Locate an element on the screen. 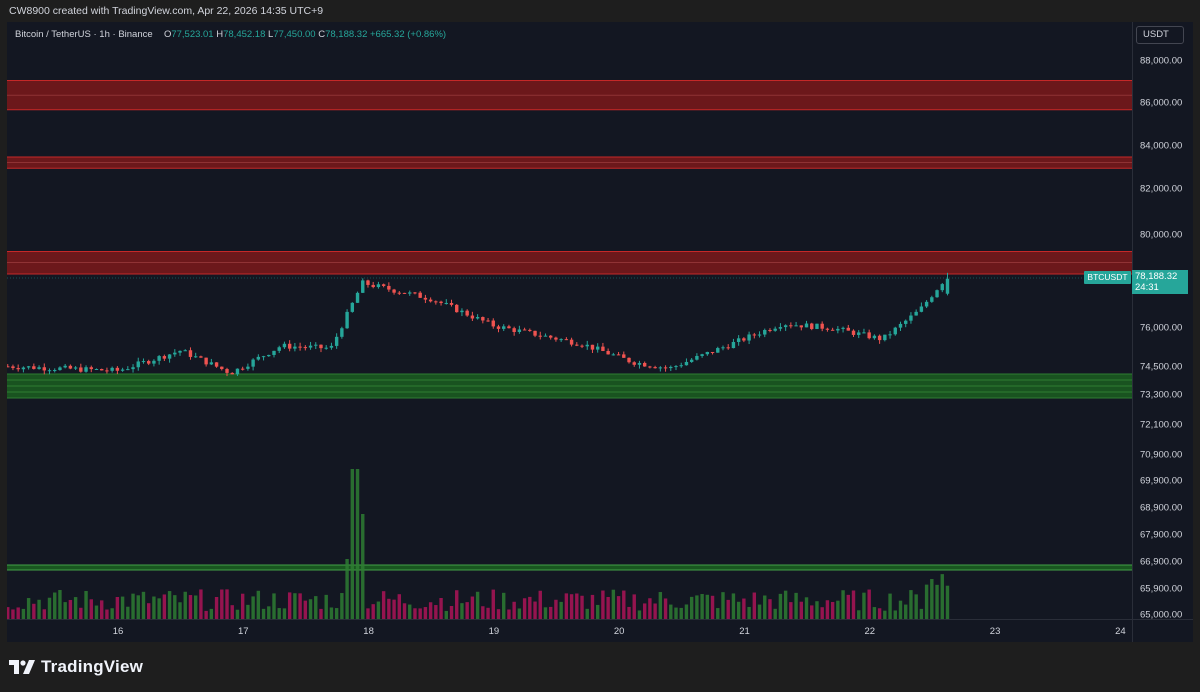  bar-countdown: 24:31 is located at coordinates (1147, 287).